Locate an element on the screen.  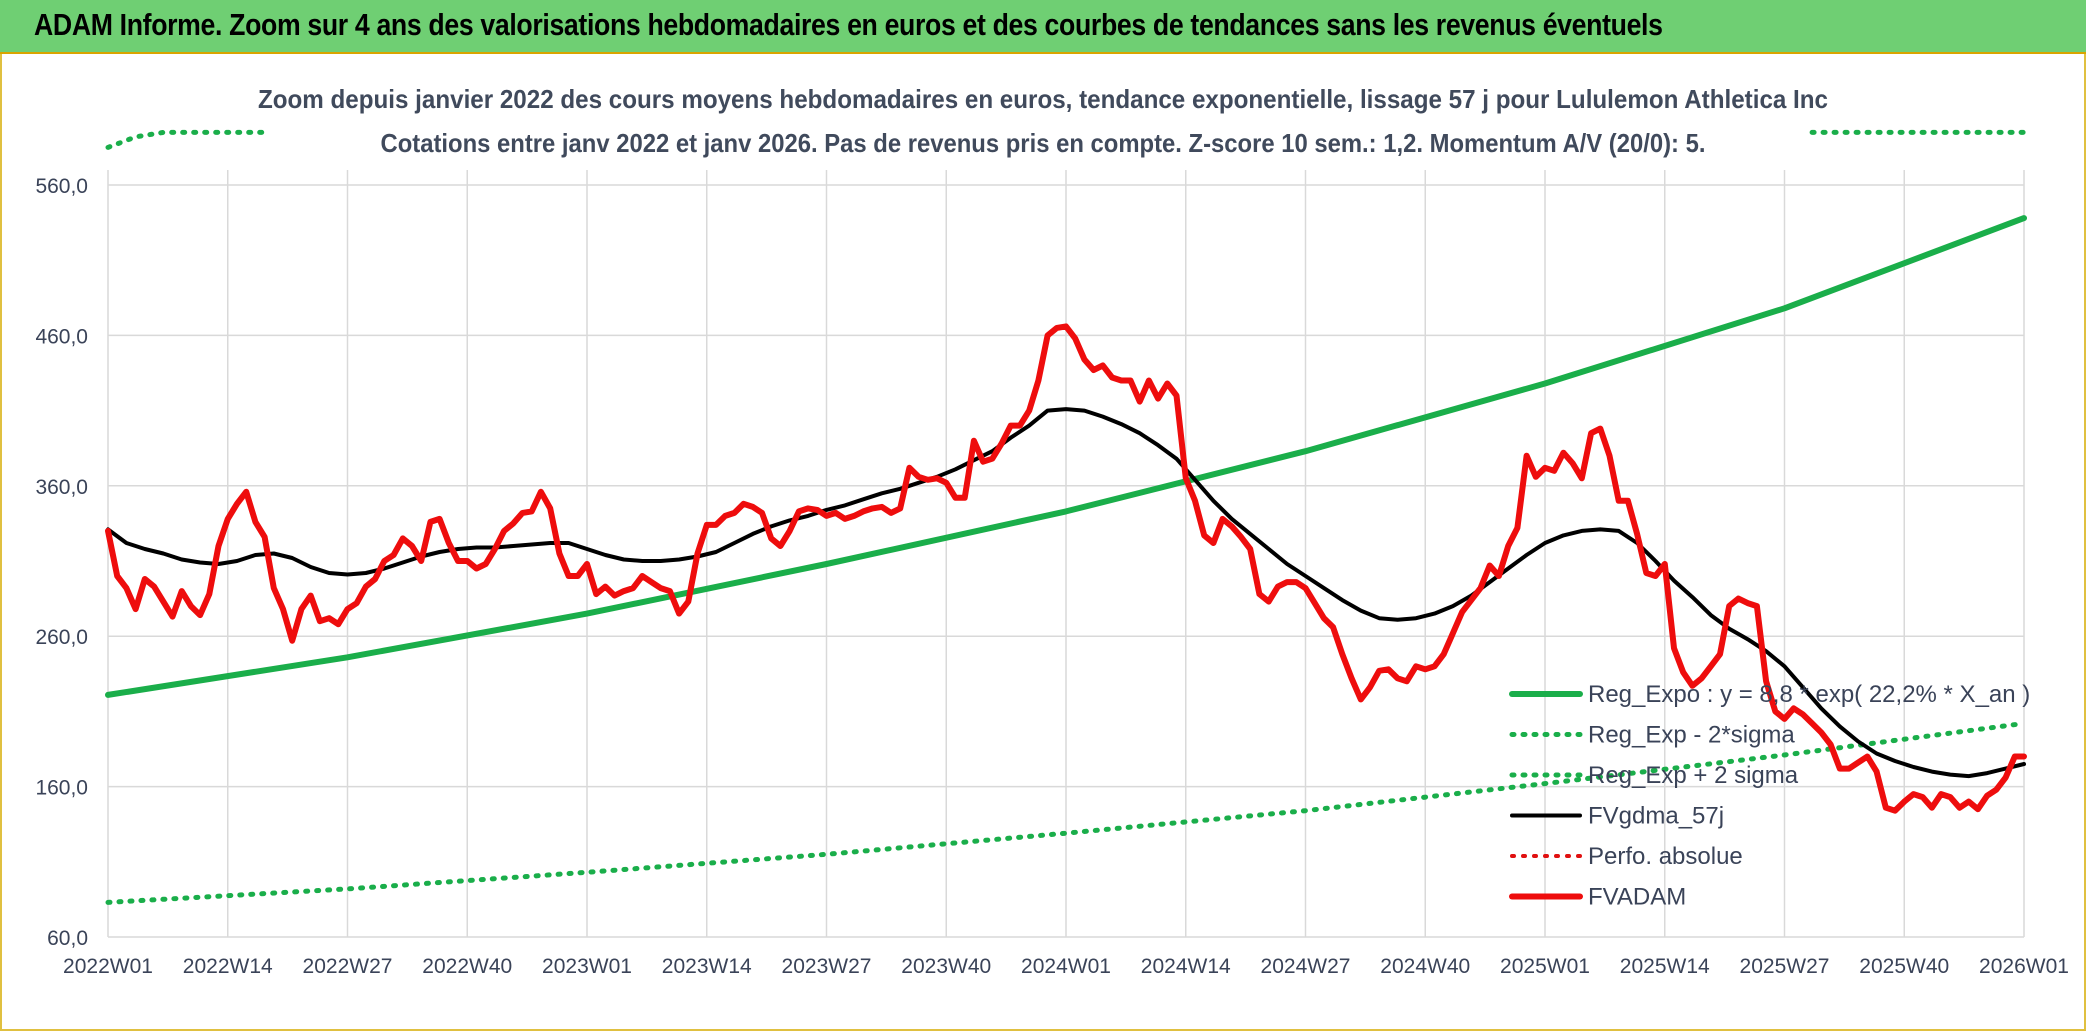
x-tick-label: 2024W01 is located at coordinates (1066, 966).